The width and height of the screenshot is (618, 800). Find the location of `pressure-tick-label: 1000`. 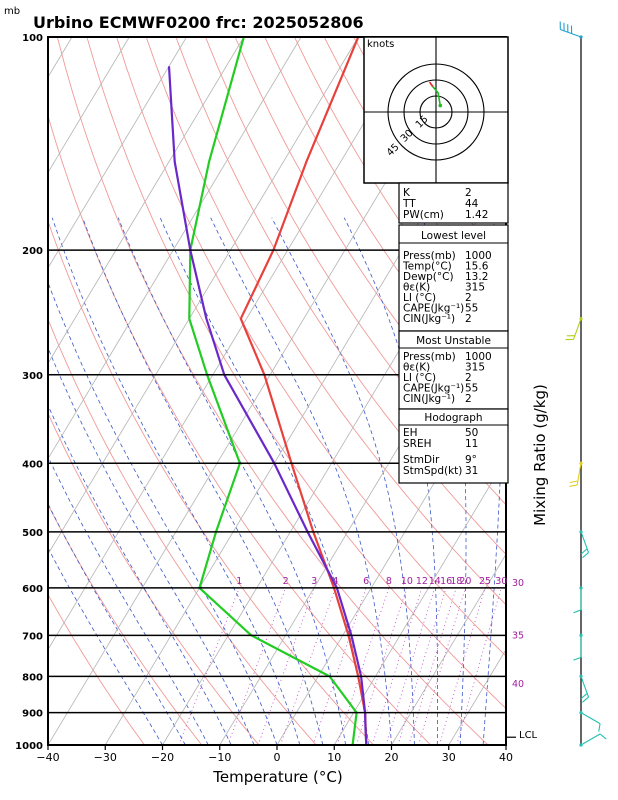

pressure-tick-label: 1000 is located at coordinates (29, 746).